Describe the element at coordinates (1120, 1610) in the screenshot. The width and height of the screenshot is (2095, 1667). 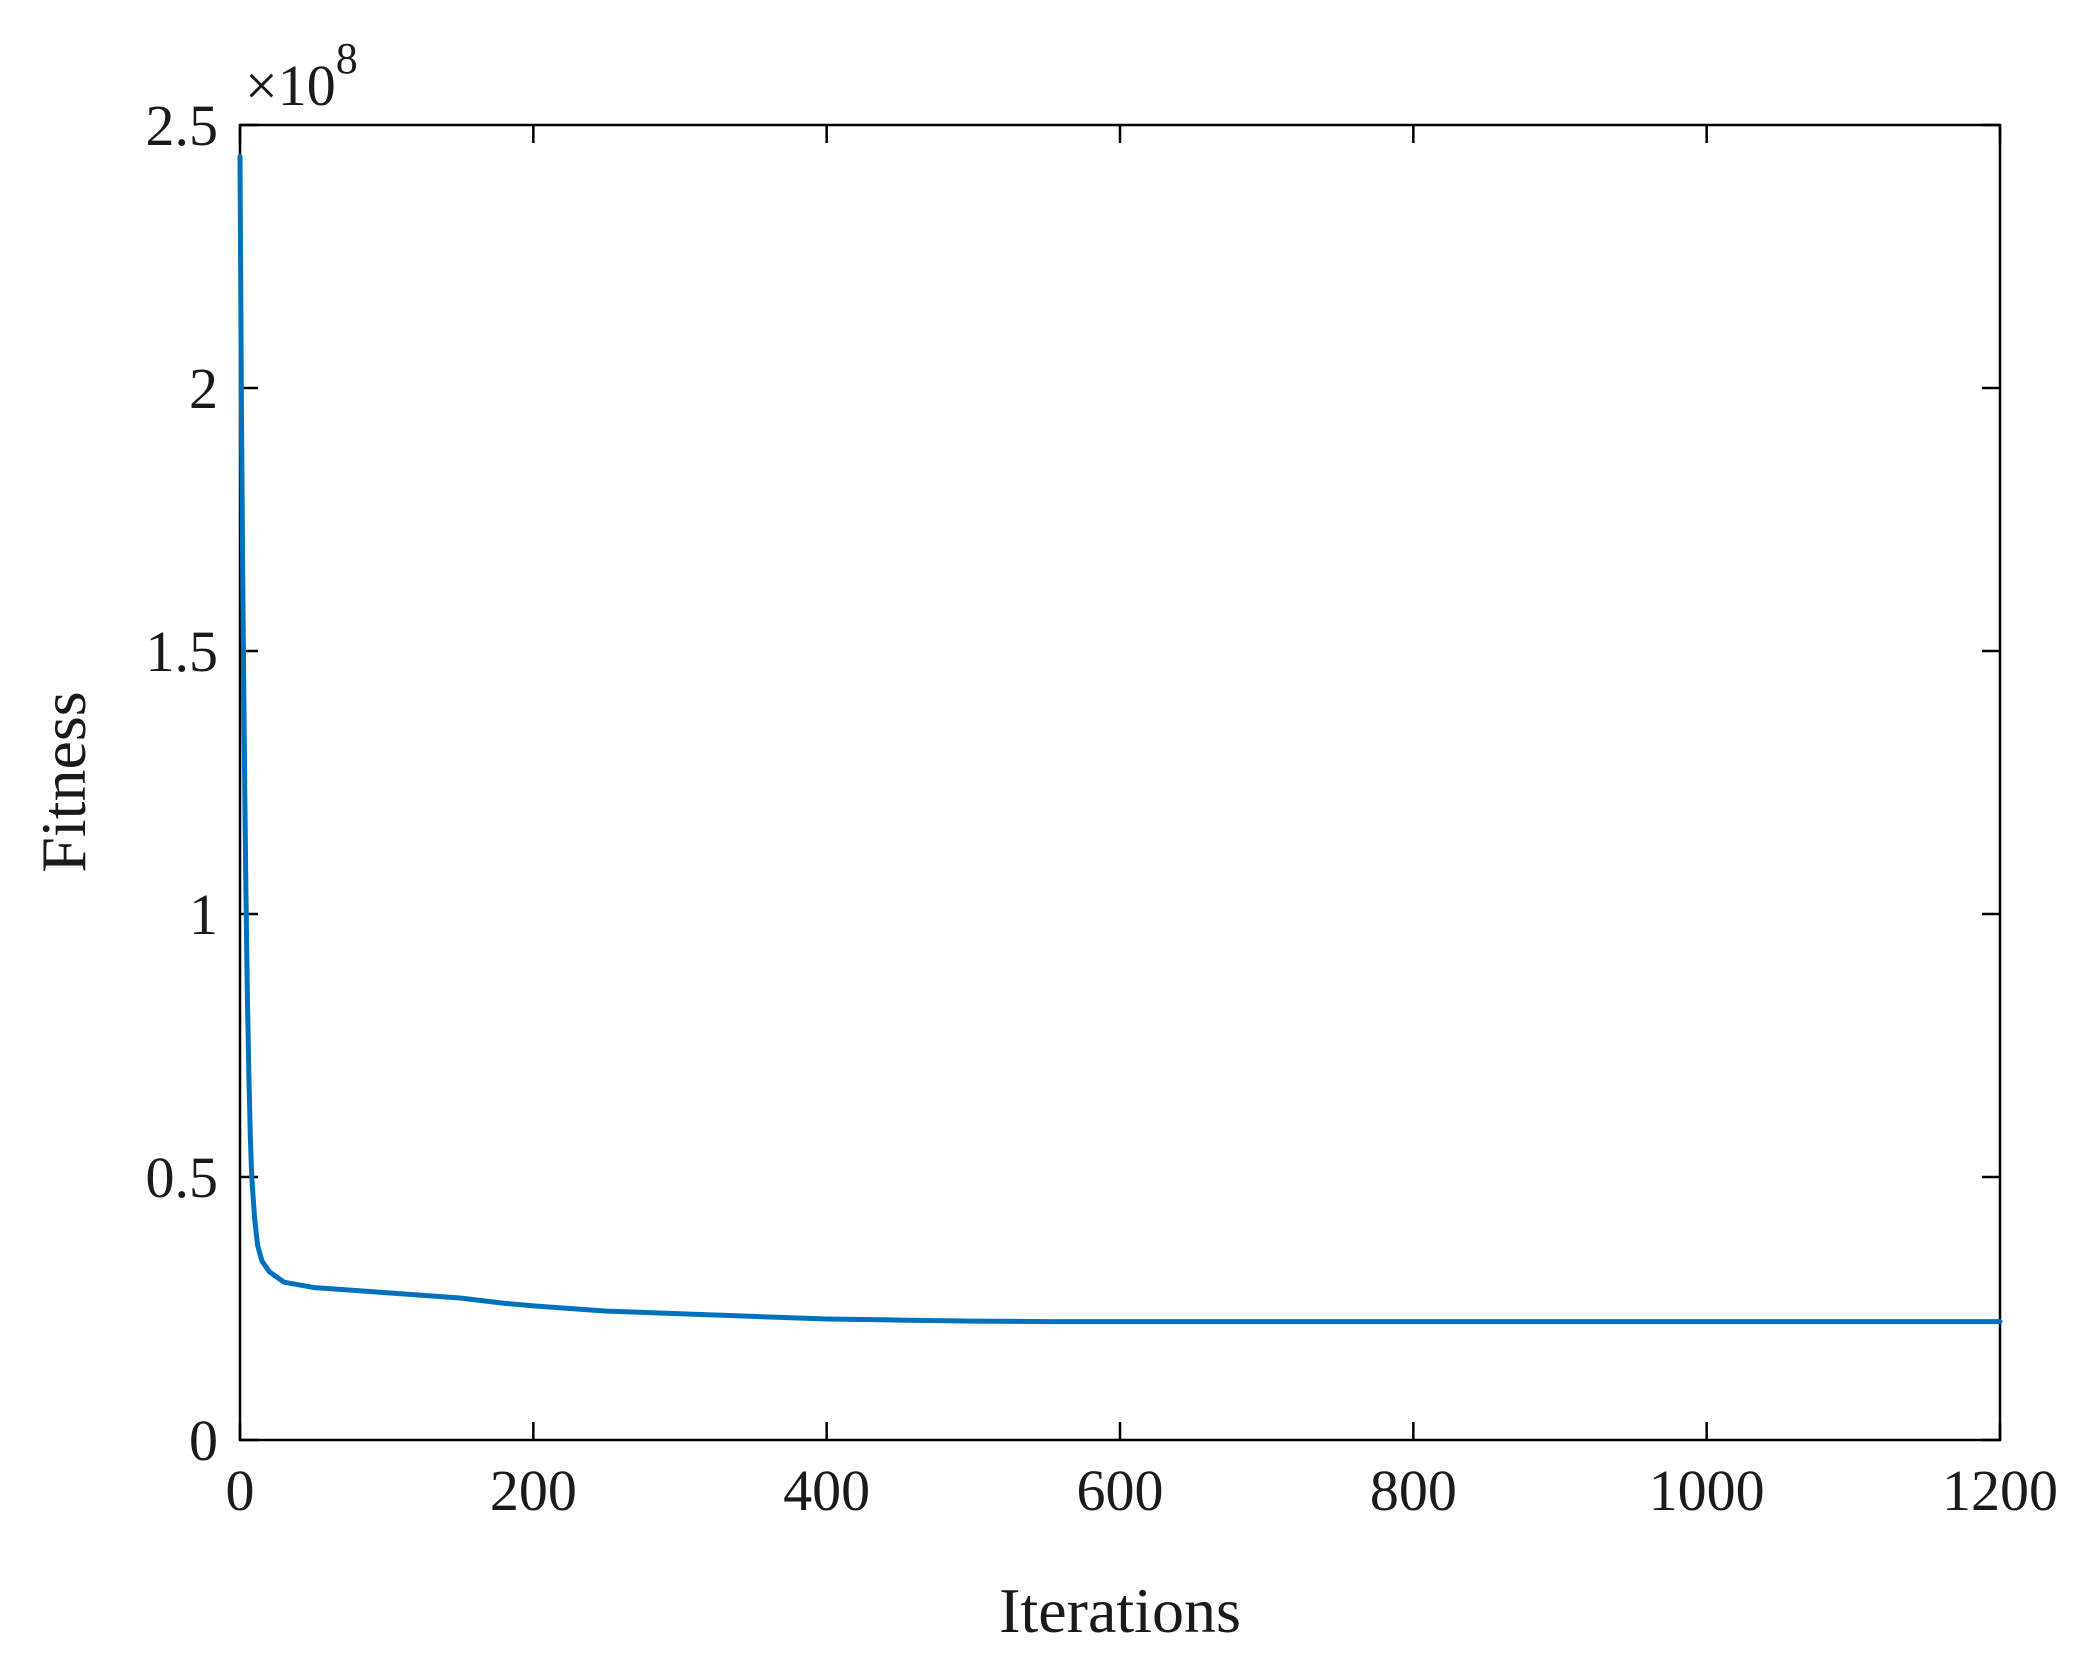
I see `x-axis-label: Iterations` at that location.